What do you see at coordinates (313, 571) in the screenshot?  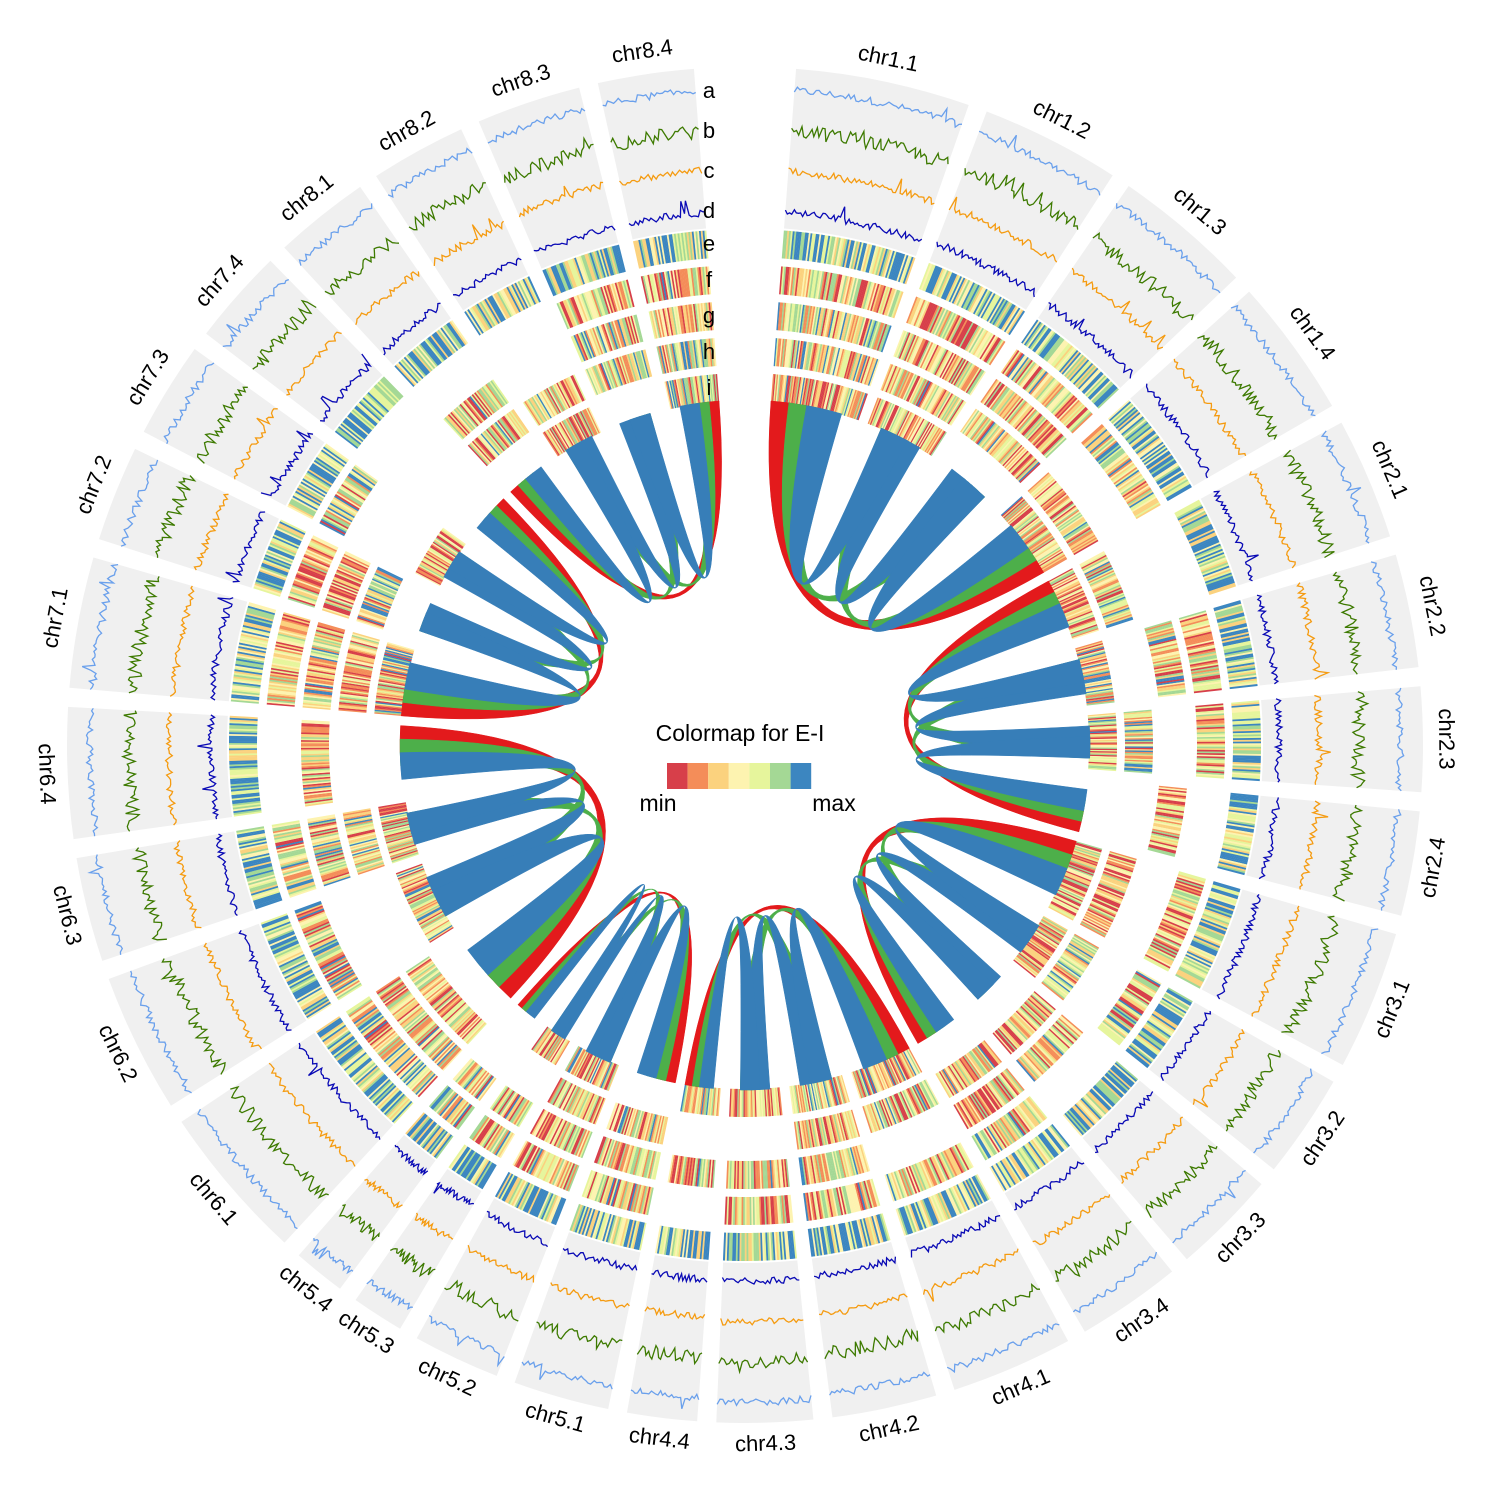 I see `track-f-heatmap` at bounding box center [313, 571].